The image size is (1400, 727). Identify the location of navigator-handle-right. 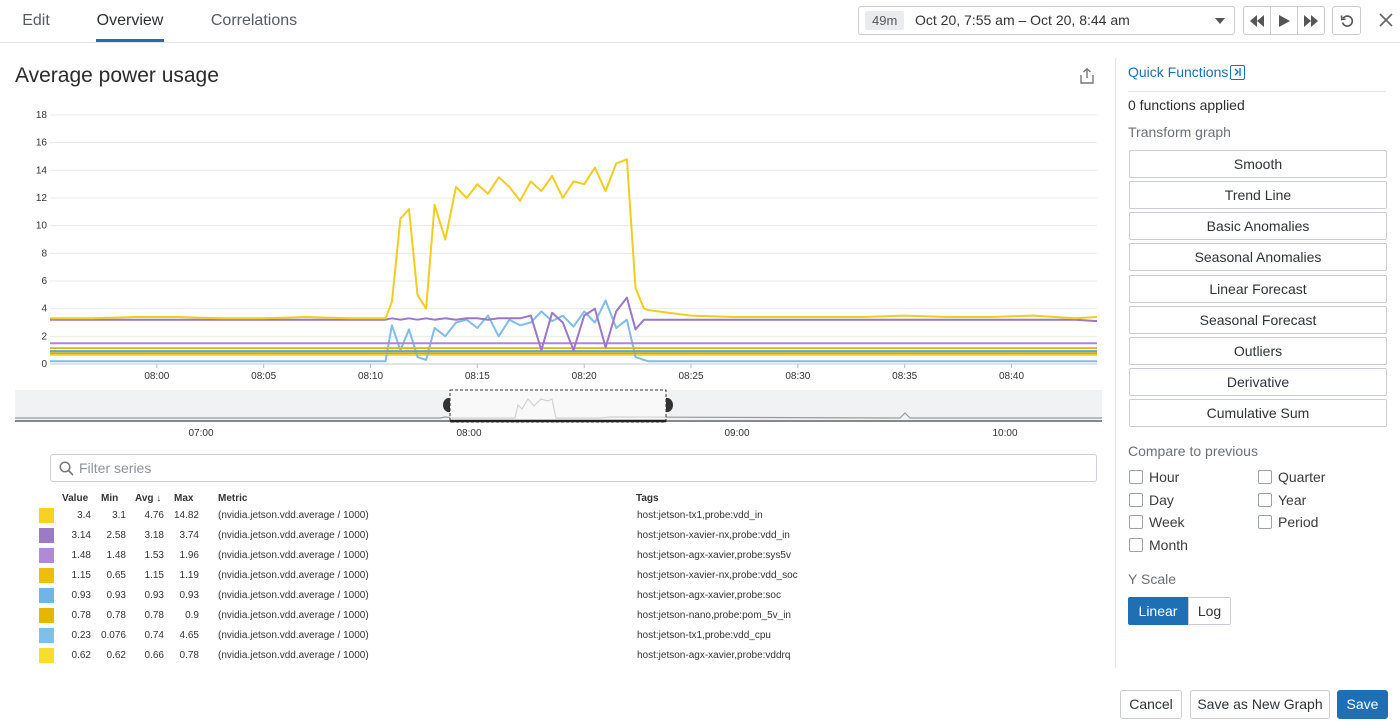
(670, 405).